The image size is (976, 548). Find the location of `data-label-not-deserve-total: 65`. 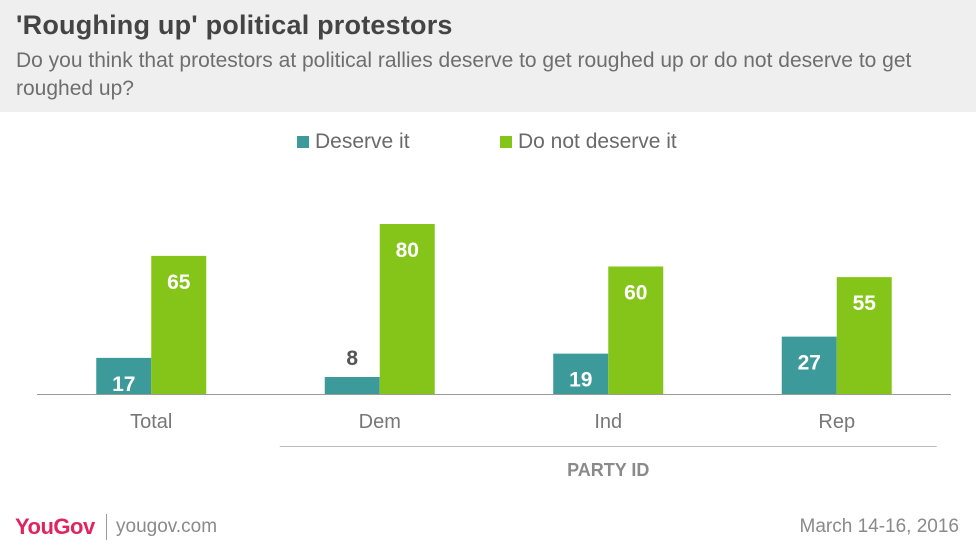

data-label-not-deserve-total: 65 is located at coordinates (179, 282).